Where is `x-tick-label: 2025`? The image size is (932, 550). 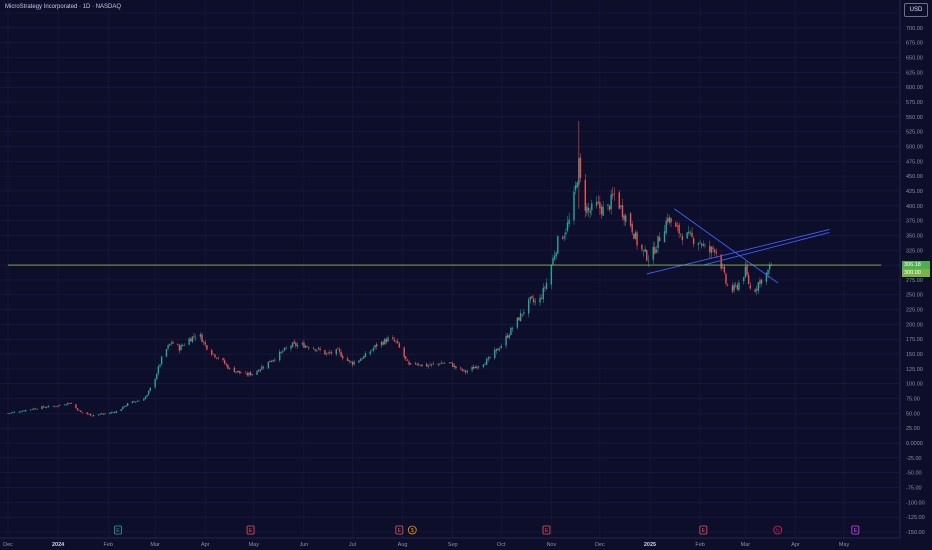 x-tick-label: 2025 is located at coordinates (650, 545).